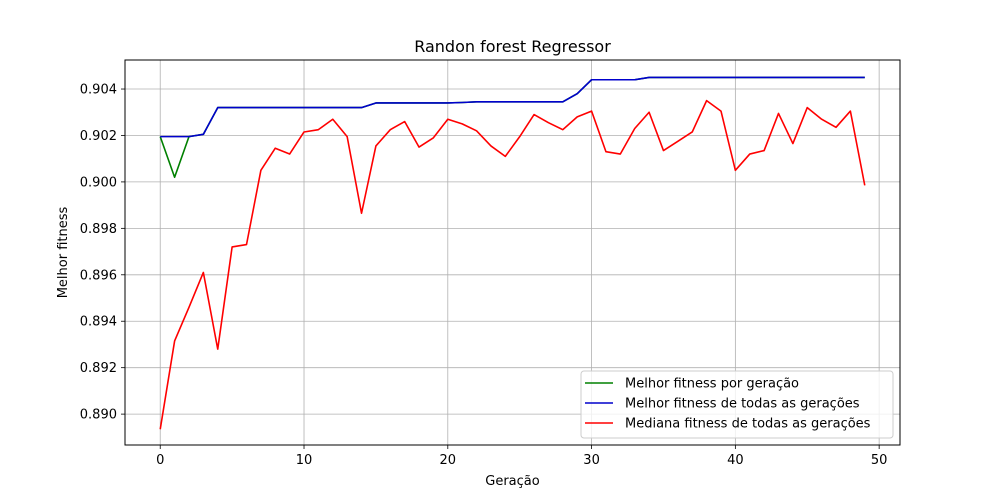 Image resolution: width=1000 pixels, height=500 pixels. What do you see at coordinates (742, 404) in the screenshot?
I see `legend-label-2: Melhor fitness de todas as gerações` at bounding box center [742, 404].